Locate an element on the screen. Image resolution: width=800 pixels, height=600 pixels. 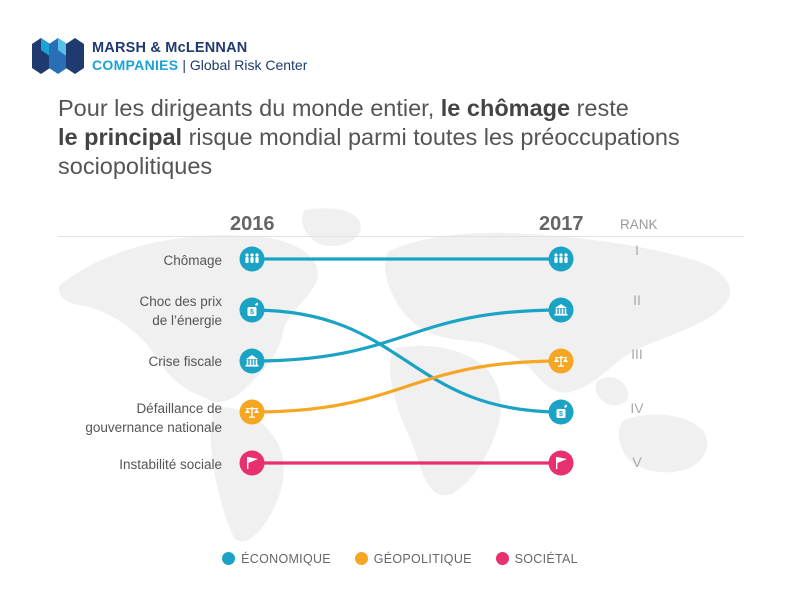
series-line-crise-fiscale is located at coordinates (406, 335).